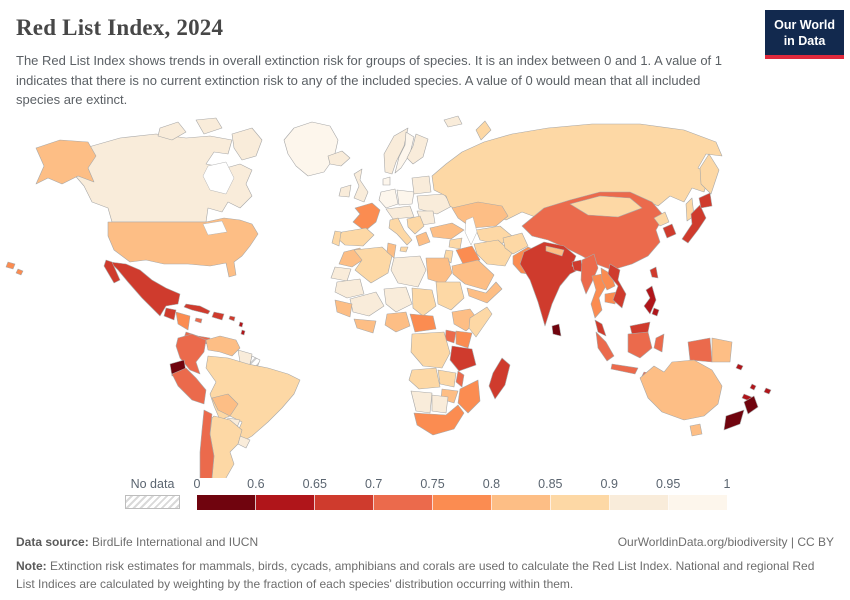 The image size is (850, 600). Describe the element at coordinates (669, 231) in the screenshot. I see `country-south-korea` at that location.